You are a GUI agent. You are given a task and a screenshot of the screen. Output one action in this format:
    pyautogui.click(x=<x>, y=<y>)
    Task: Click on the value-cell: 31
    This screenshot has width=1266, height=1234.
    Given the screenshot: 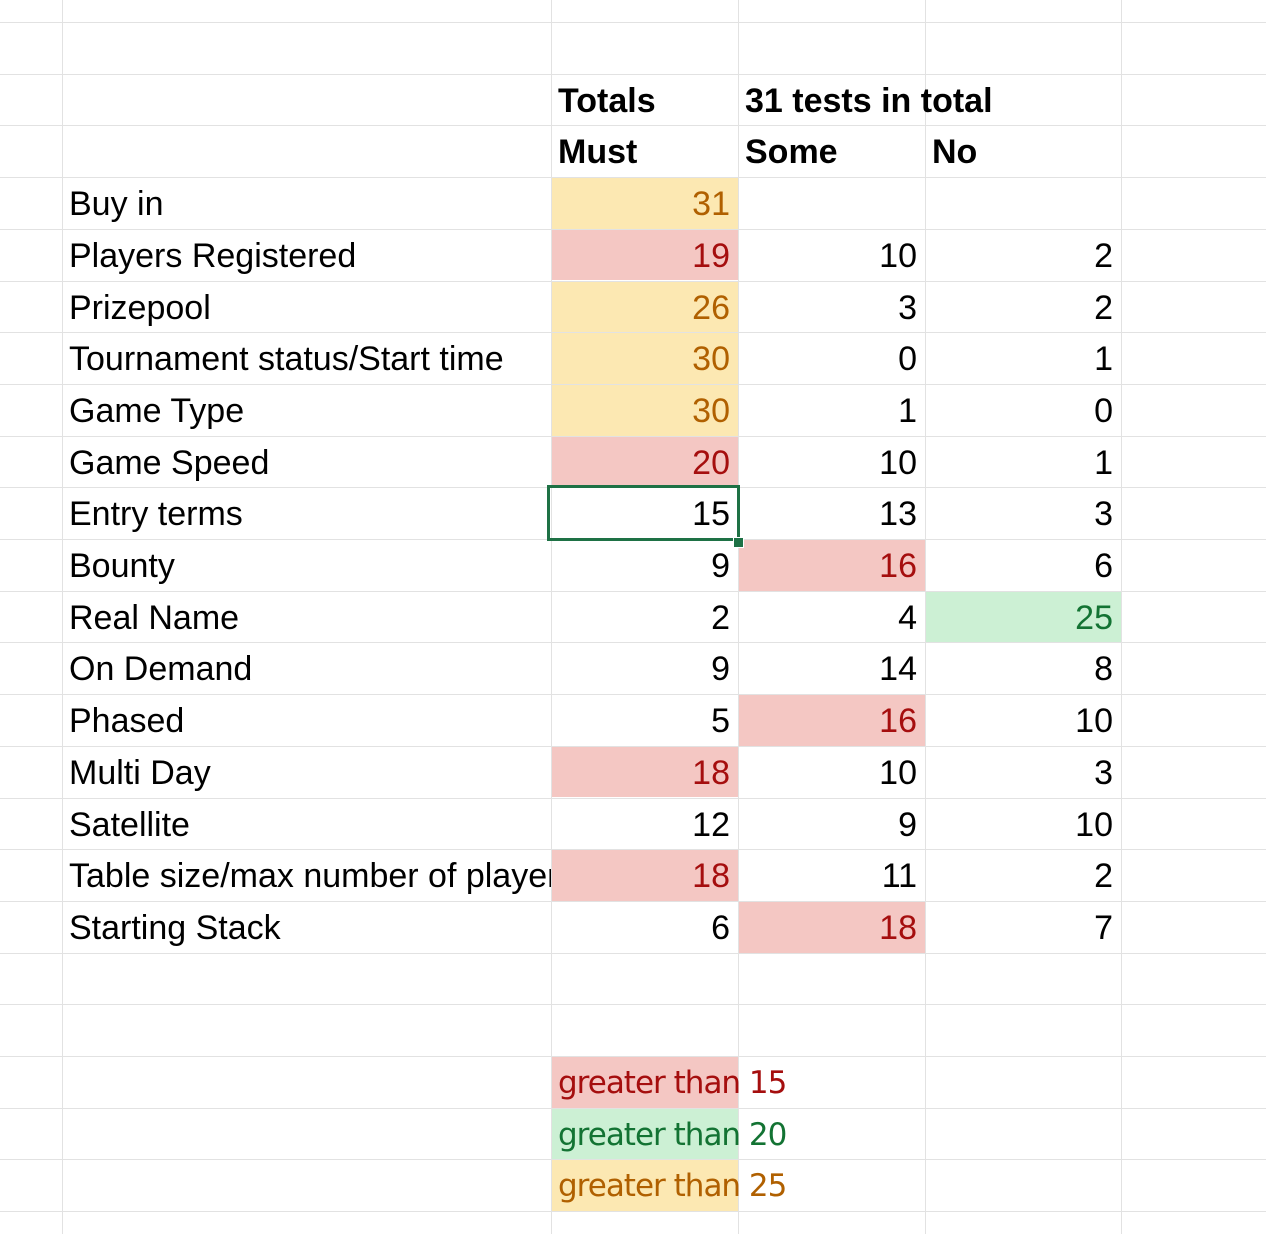 What is the action you would take?
    pyautogui.click(x=645, y=203)
    